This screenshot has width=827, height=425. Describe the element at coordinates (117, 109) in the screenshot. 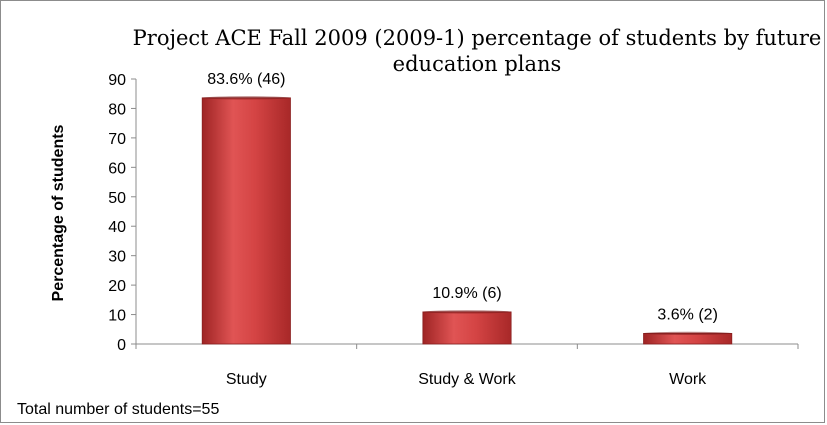

I see `y-tick-label: 80` at that location.